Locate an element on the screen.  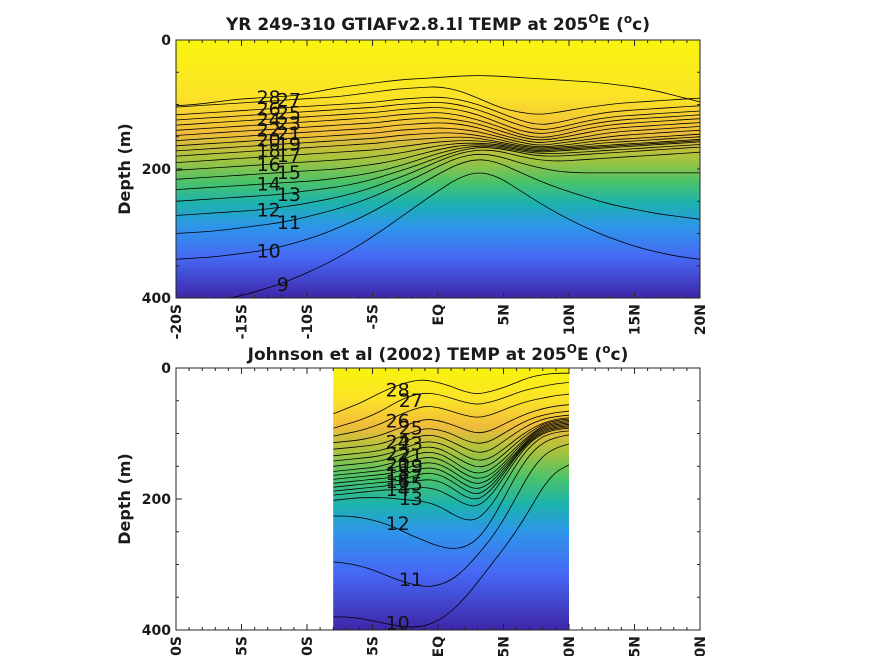
y-axis-label: Depth (m) is located at coordinates (124, 499).